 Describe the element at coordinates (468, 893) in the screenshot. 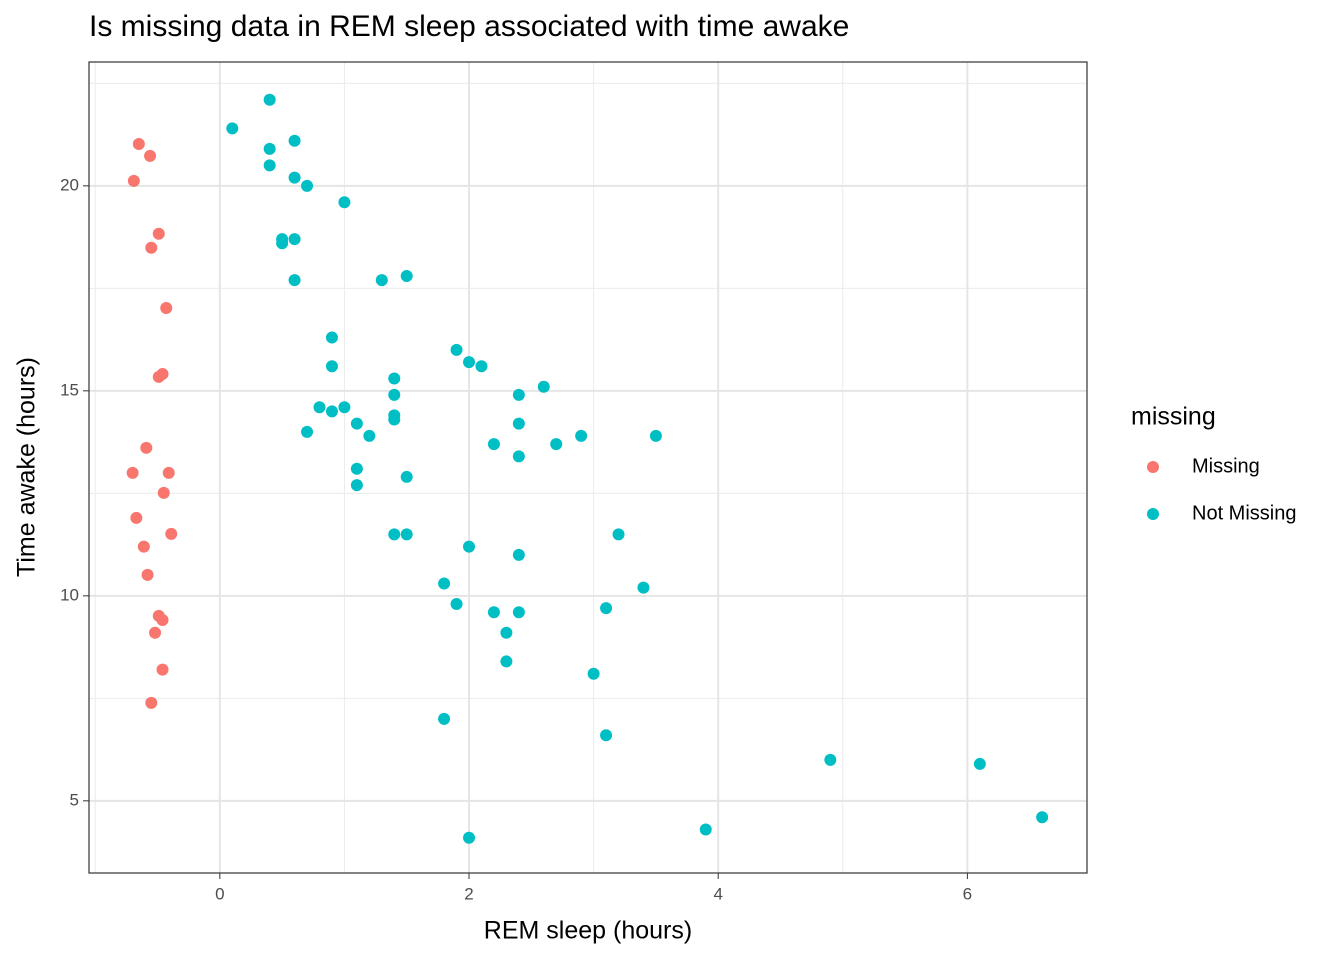

I see `x-tick-label: 2` at that location.